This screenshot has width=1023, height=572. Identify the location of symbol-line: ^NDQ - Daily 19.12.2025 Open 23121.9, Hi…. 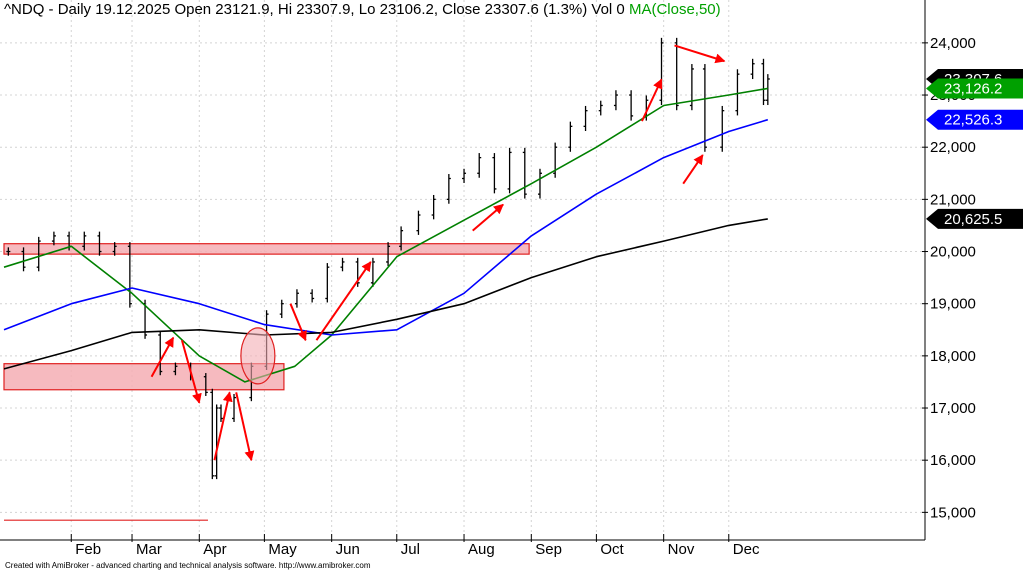
(314, 9).